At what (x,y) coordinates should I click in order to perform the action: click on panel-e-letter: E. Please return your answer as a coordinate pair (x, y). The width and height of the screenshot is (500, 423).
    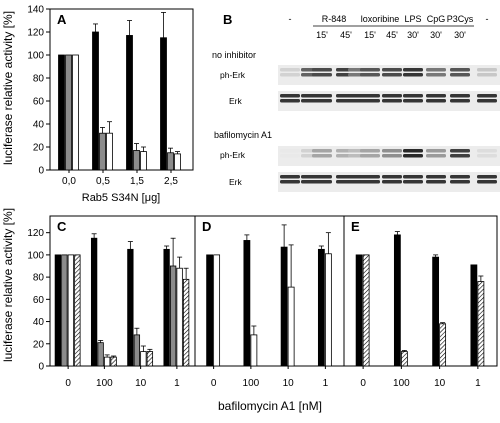
    Looking at the image, I should click on (355, 226).